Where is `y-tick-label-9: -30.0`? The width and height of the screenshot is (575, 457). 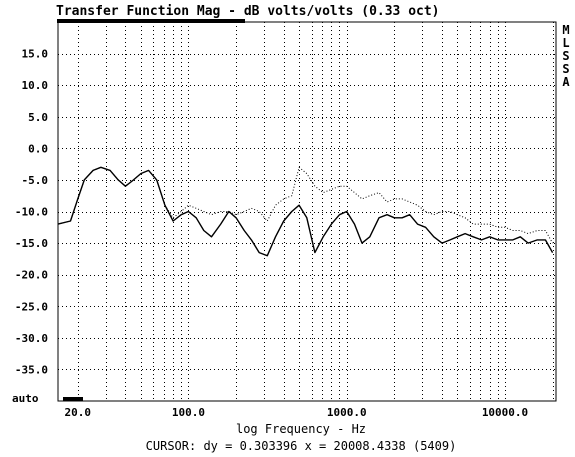 y-tick-label-9: -30.0 is located at coordinates (31, 338).